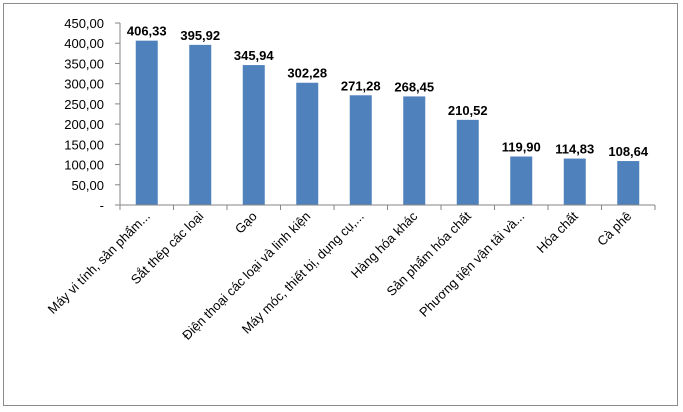  What do you see at coordinates (84, 84) in the screenshot?
I see `y-tick-label: 300,00` at bounding box center [84, 84].